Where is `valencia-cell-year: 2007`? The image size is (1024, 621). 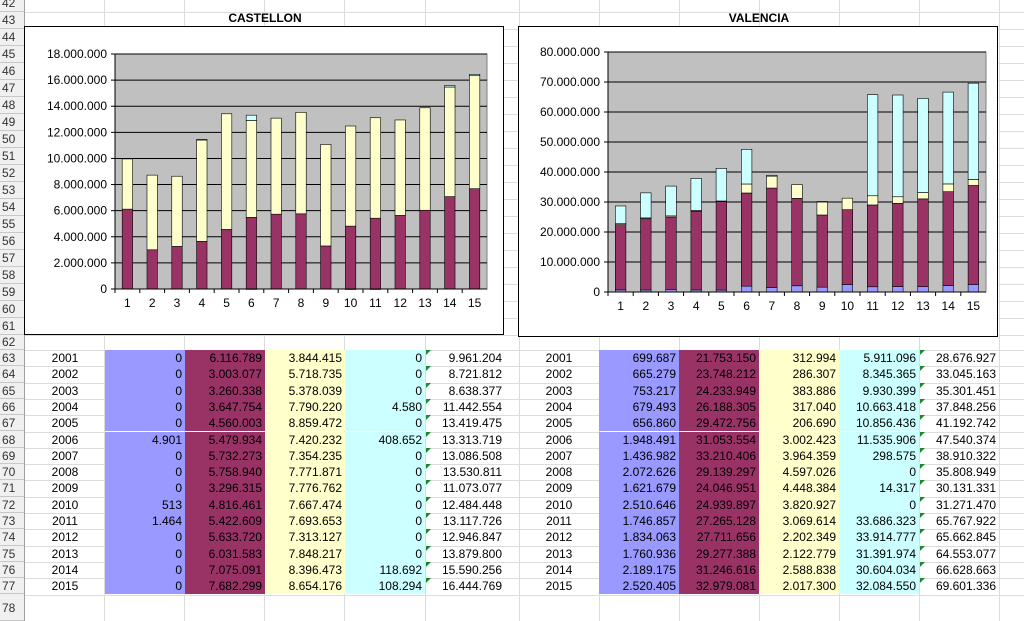
valencia-cell-year: 2007 is located at coordinates (559, 456).